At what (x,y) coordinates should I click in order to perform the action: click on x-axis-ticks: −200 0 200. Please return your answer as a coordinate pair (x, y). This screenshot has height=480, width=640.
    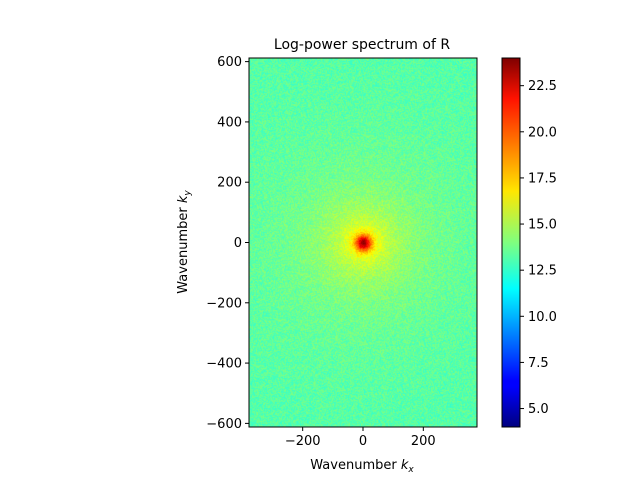
    Looking at the image, I should click on (360, 438).